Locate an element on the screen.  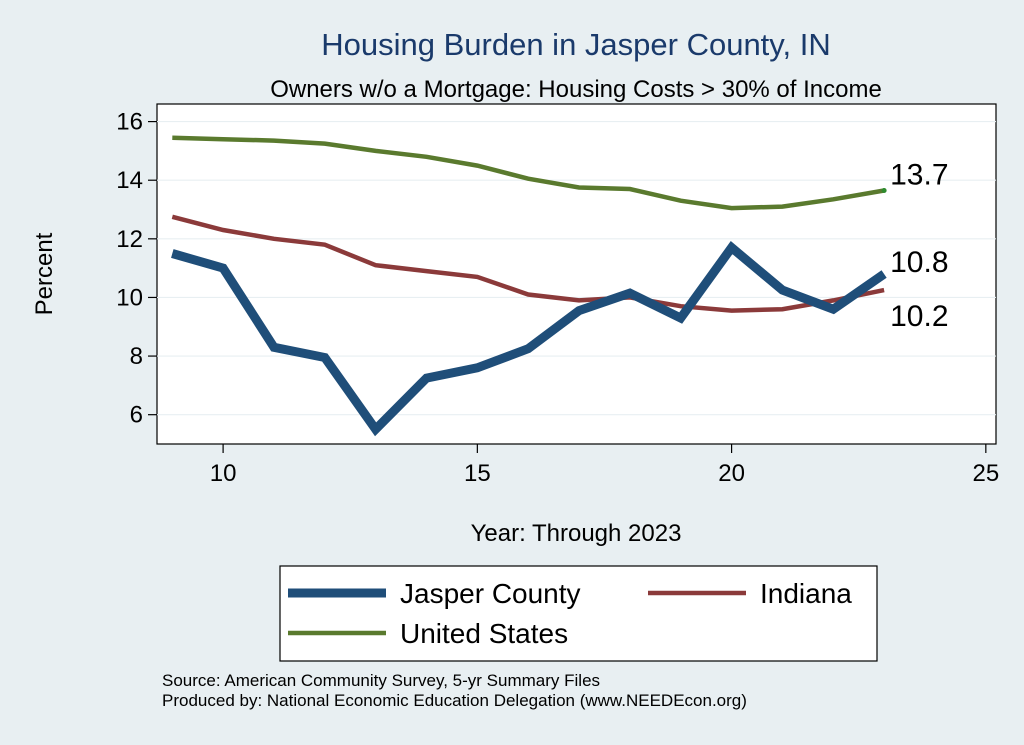
y-tick-label: 6 is located at coordinates (136, 415).